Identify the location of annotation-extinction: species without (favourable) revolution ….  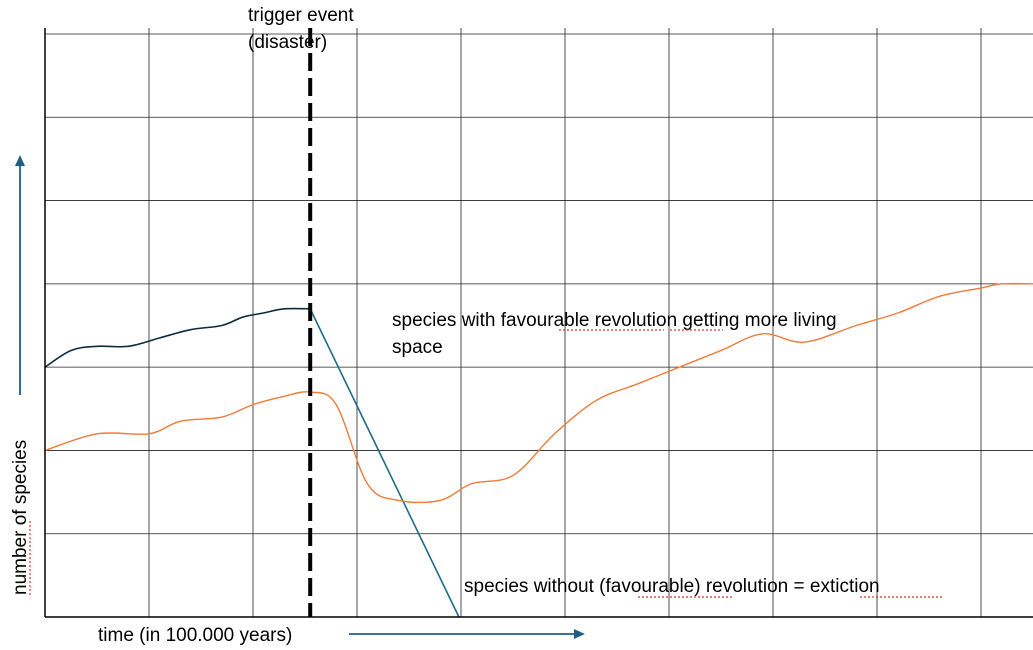
(672, 586).